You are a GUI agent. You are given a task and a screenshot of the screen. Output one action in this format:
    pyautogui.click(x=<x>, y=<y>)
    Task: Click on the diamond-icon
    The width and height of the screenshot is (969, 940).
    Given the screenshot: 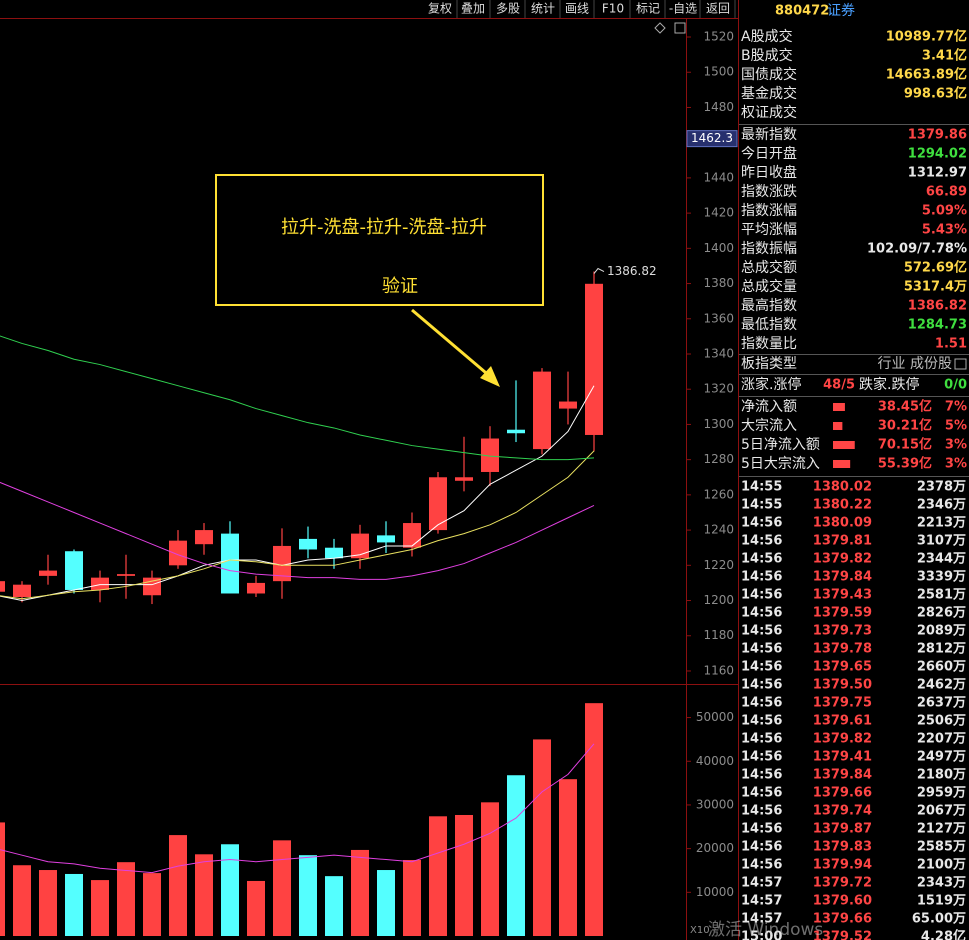 What is the action you would take?
    pyautogui.click(x=660, y=28)
    